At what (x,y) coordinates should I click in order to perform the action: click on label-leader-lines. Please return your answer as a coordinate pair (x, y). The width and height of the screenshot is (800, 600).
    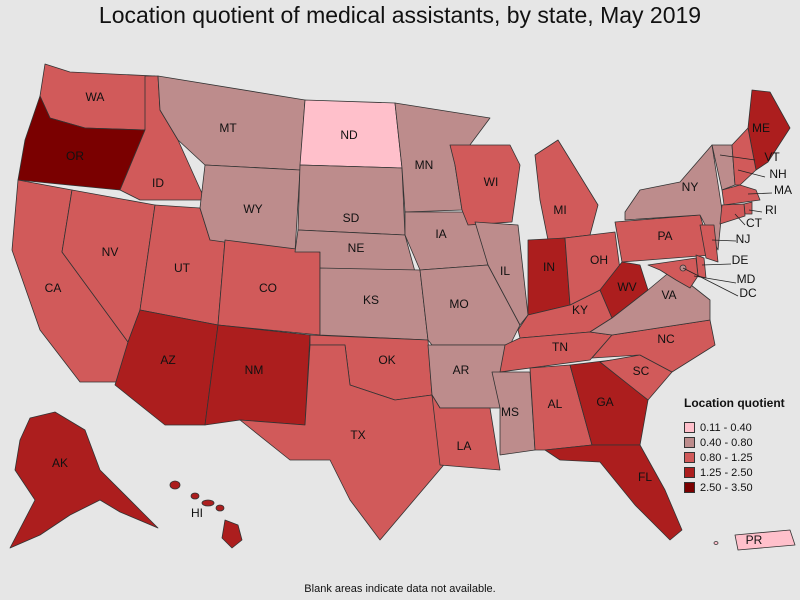
    Looking at the image, I should click on (727, 225).